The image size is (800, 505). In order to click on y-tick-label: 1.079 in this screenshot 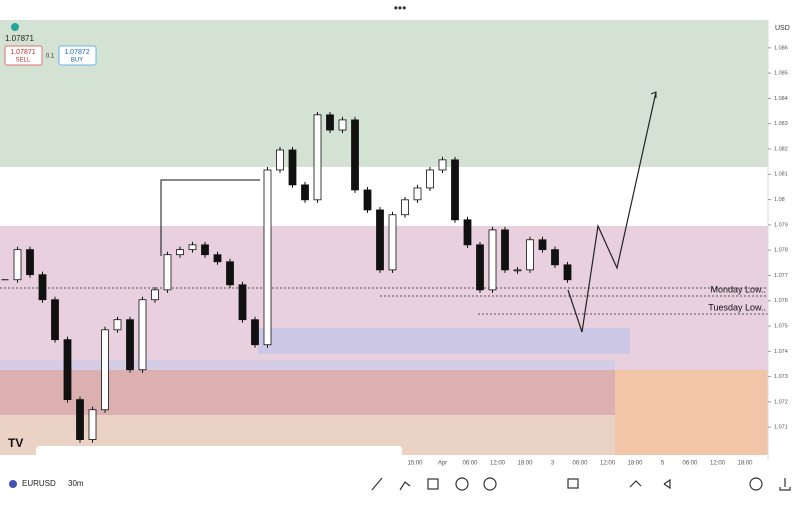, I will do `click(781, 225)`.